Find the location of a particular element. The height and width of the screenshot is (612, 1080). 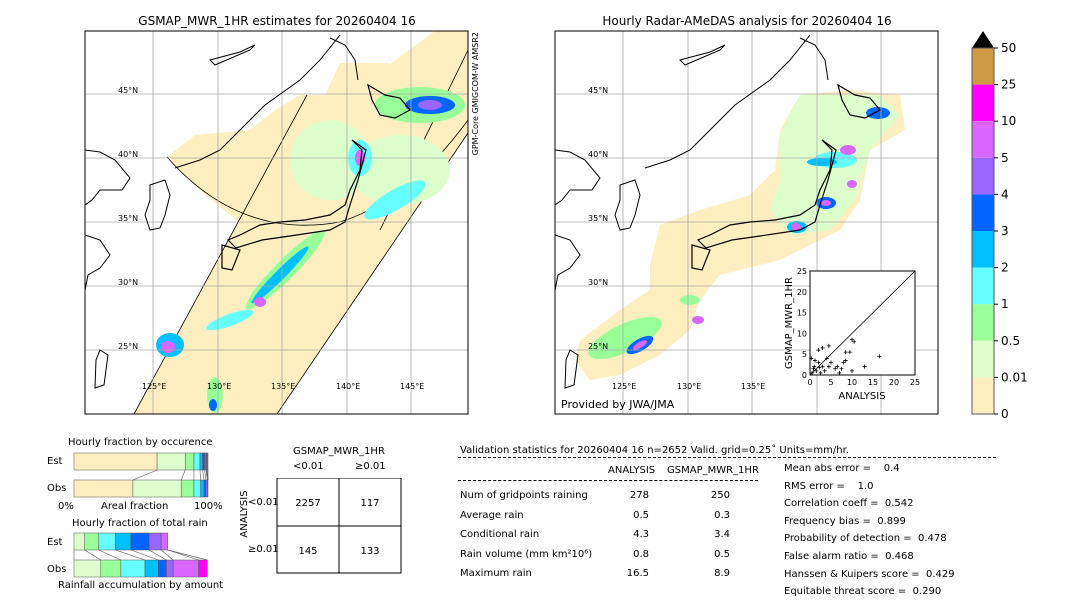

score: RMS error = 1.0 is located at coordinates (829, 486).